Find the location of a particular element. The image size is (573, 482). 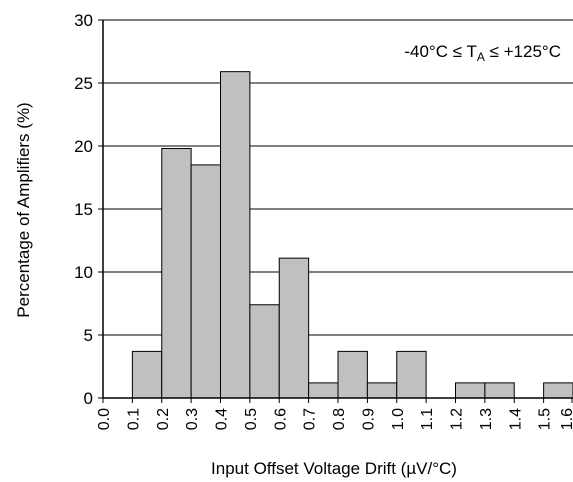

y-tick-label: 0 is located at coordinates (88, 398).